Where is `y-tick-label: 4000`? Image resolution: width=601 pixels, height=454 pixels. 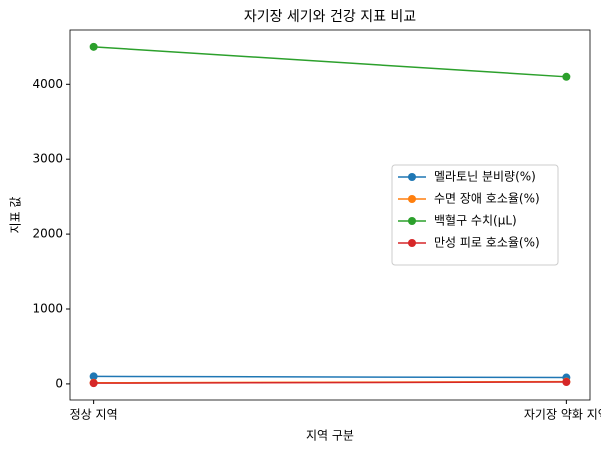 y-tick-label: 4000 is located at coordinates (47, 84).